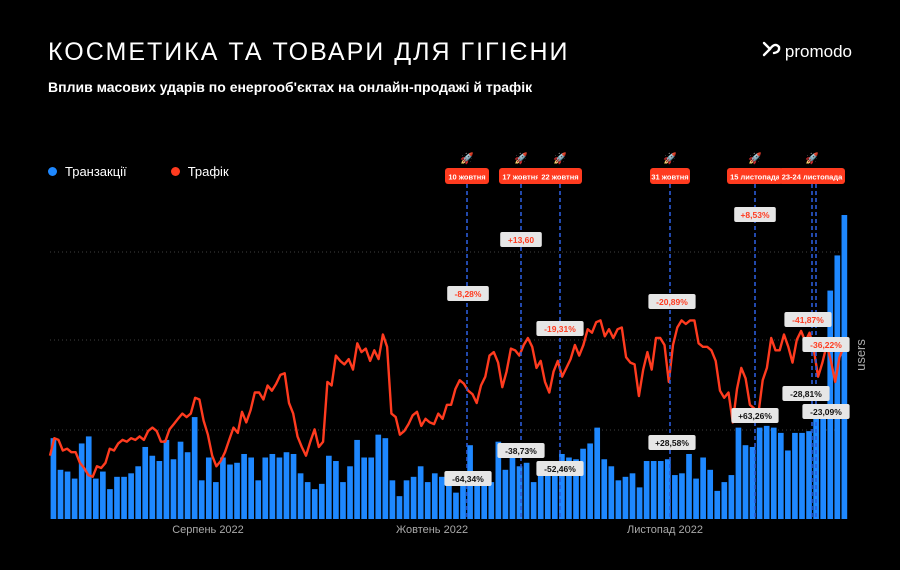 The image size is (900, 570). I want to click on legend-item-transactions: Транзакції, so click(87, 171).